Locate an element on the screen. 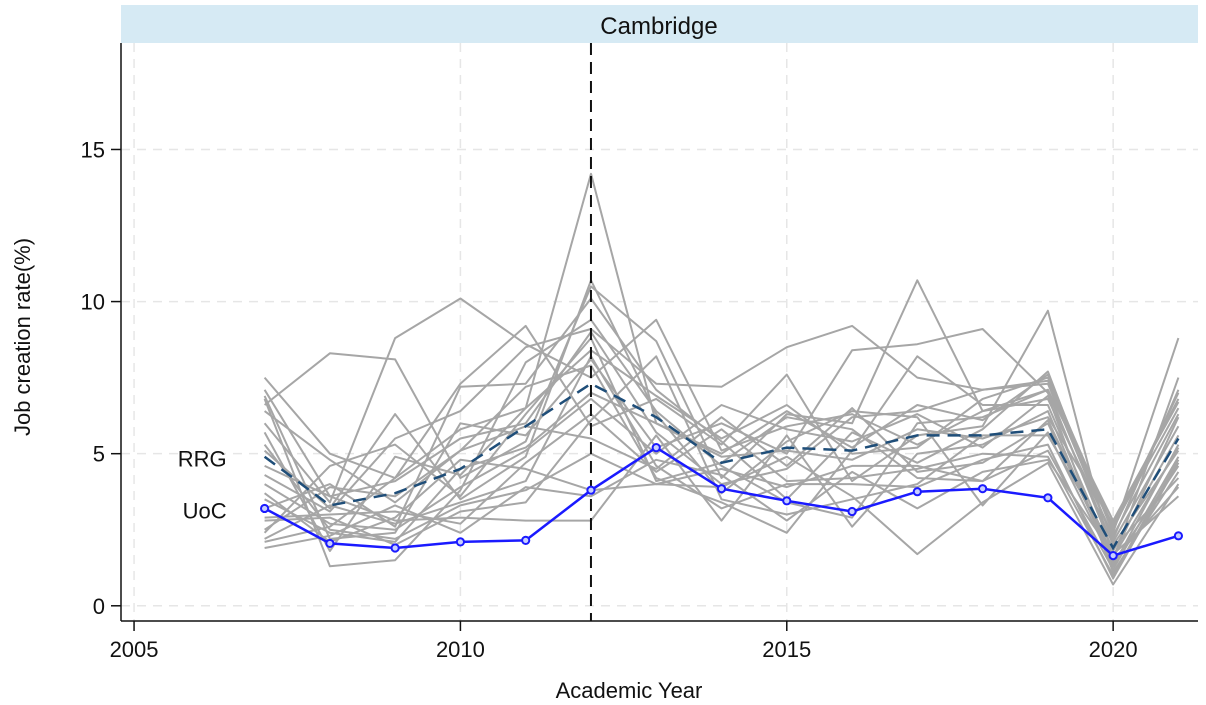 The image size is (1206, 705). y-axis-title: Job creation rate(%) is located at coordinates (22, 337).